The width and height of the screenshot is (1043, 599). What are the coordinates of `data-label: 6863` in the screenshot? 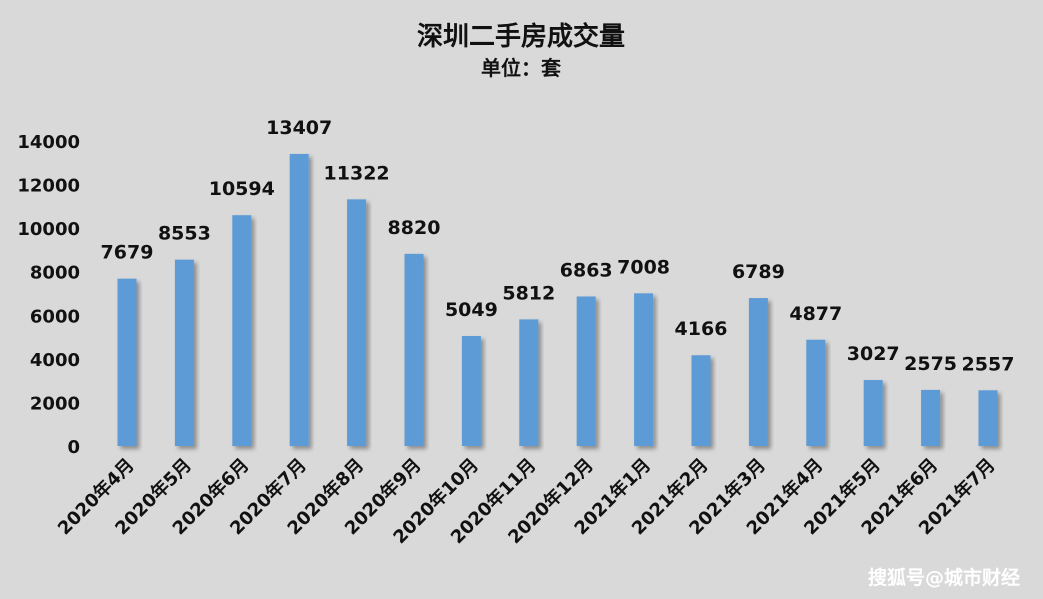 It's located at (586, 270).